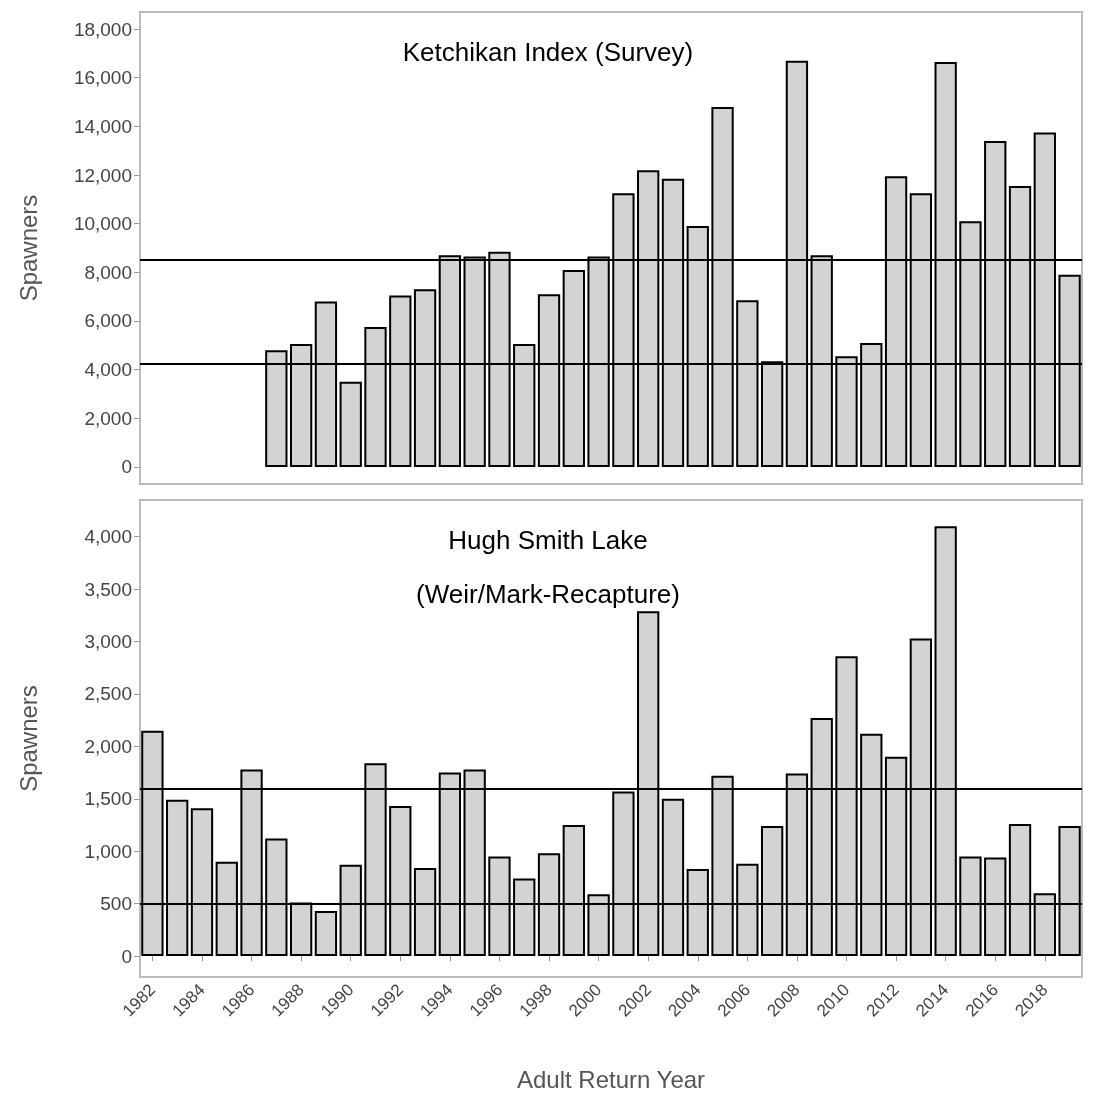 Image resolution: width=1094 pixels, height=1099 pixels. Describe the element at coordinates (108, 272) in the screenshot. I see `y-tick-label: 8,000` at that location.